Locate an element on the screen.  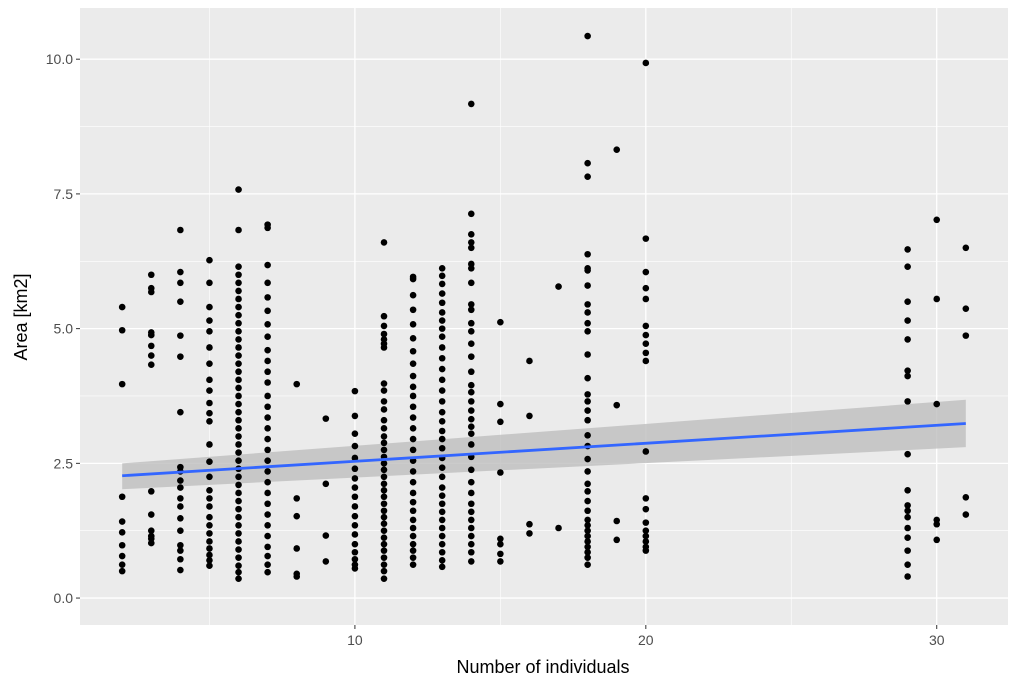
confidence-band-layer is located at coordinates (544, 444).